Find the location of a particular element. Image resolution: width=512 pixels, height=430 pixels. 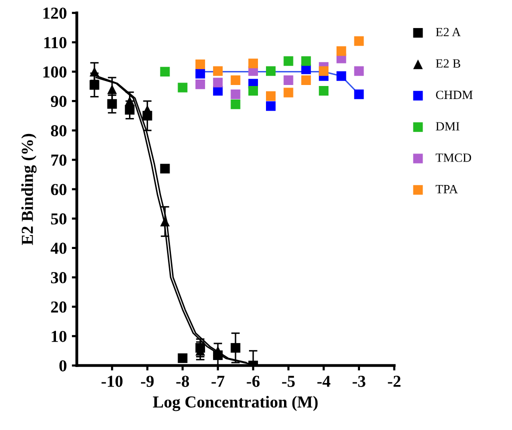

x-tick-label: -6 is located at coordinates (253, 381).